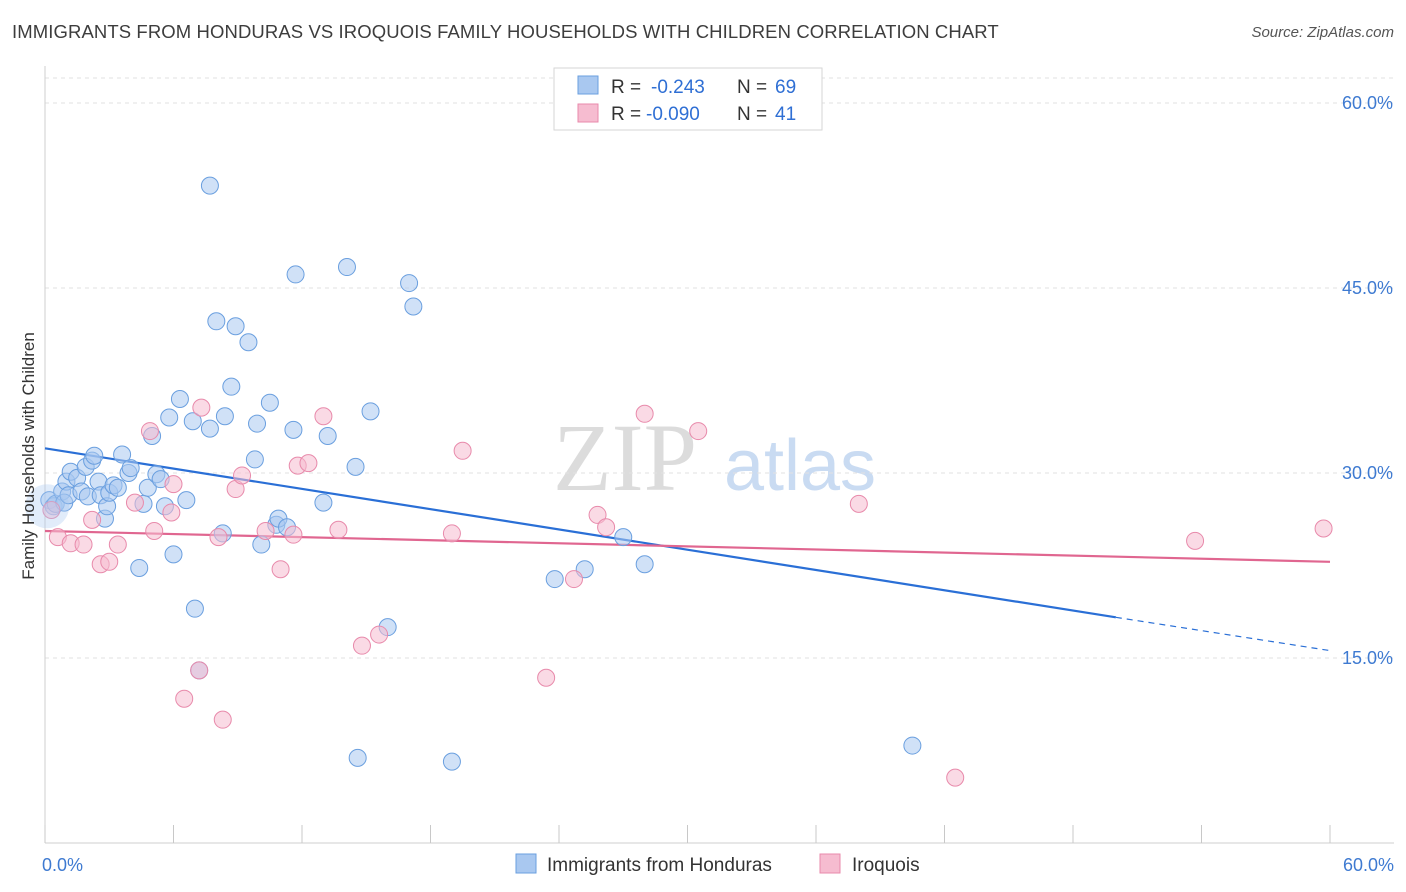 The image size is (1406, 892). I want to click on legend-n-value-honduras: 69, so click(785, 87).